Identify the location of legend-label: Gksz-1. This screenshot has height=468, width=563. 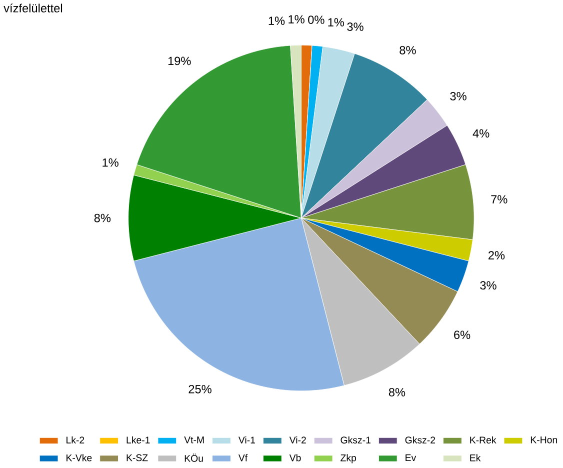
(355, 440).